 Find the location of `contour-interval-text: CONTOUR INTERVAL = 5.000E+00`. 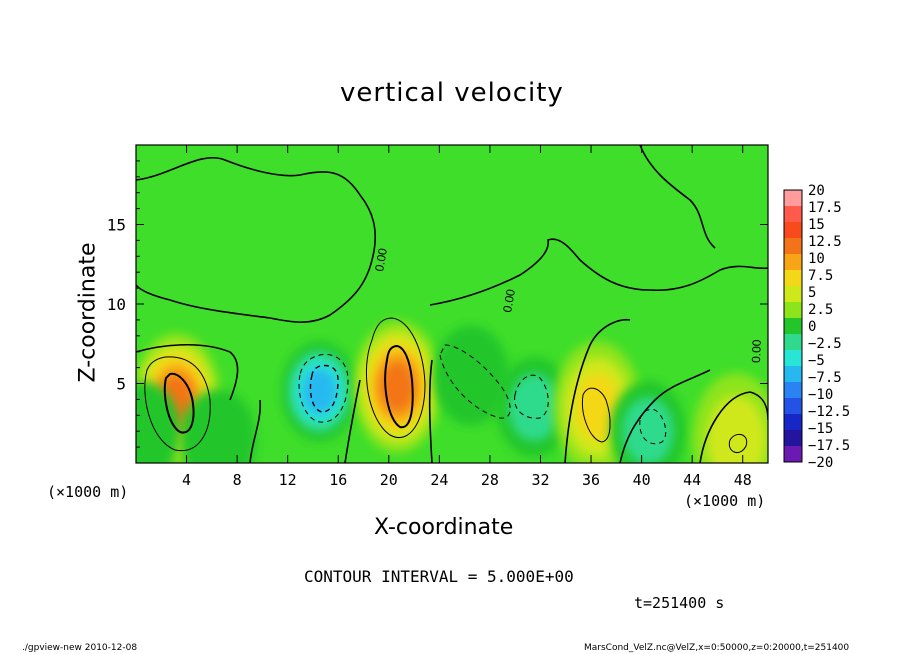

contour-interval-text: CONTOUR INTERVAL = 5.000E+00 is located at coordinates (439, 576).